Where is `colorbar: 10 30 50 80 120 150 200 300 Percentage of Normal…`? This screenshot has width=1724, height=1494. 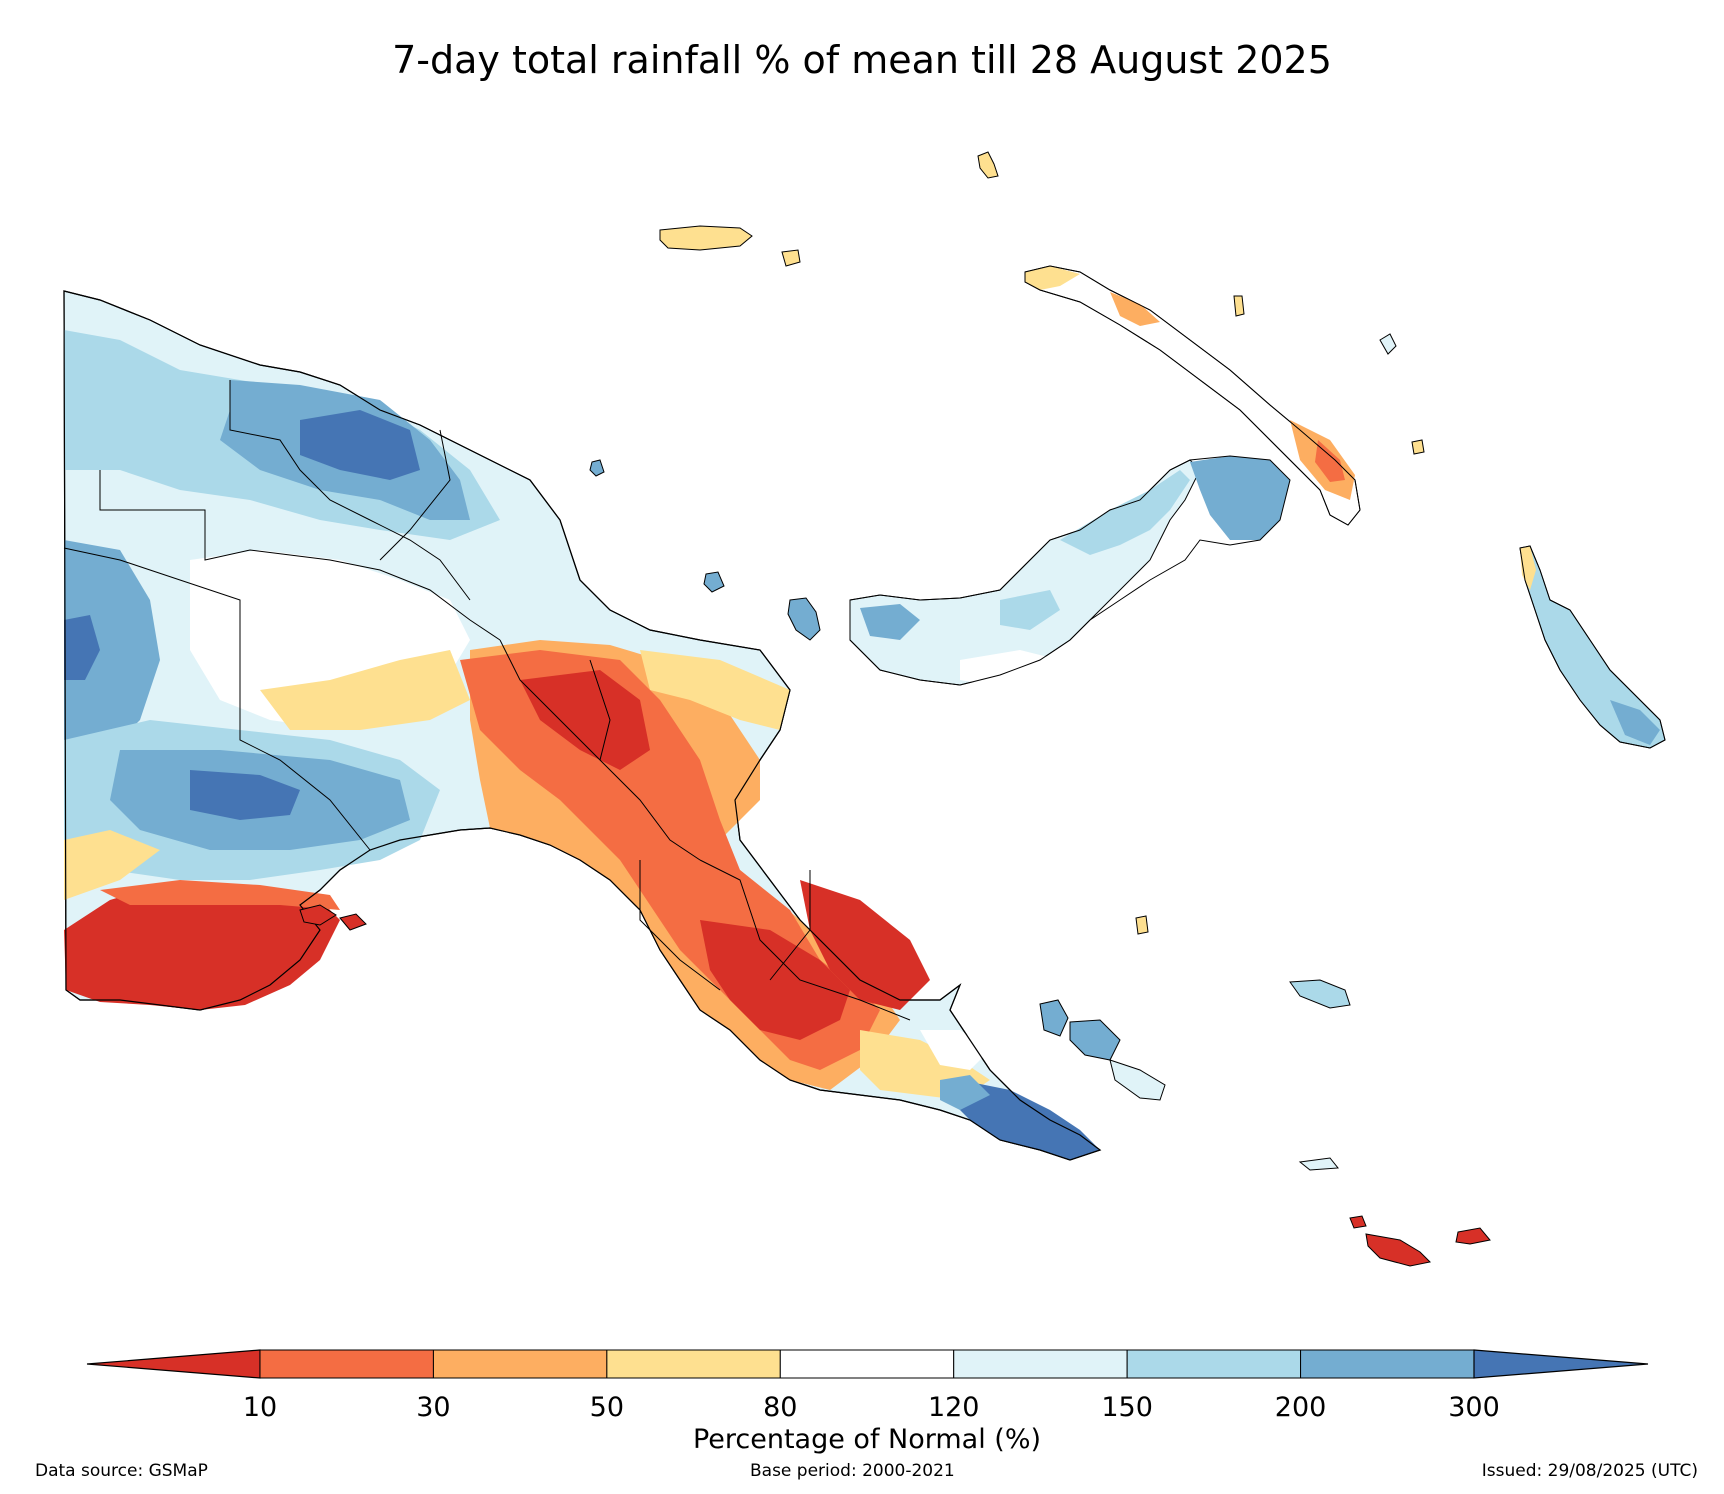
colorbar: 10 30 50 80 120 150 200 300 Percentage of Normal… is located at coordinates (867, 1402).